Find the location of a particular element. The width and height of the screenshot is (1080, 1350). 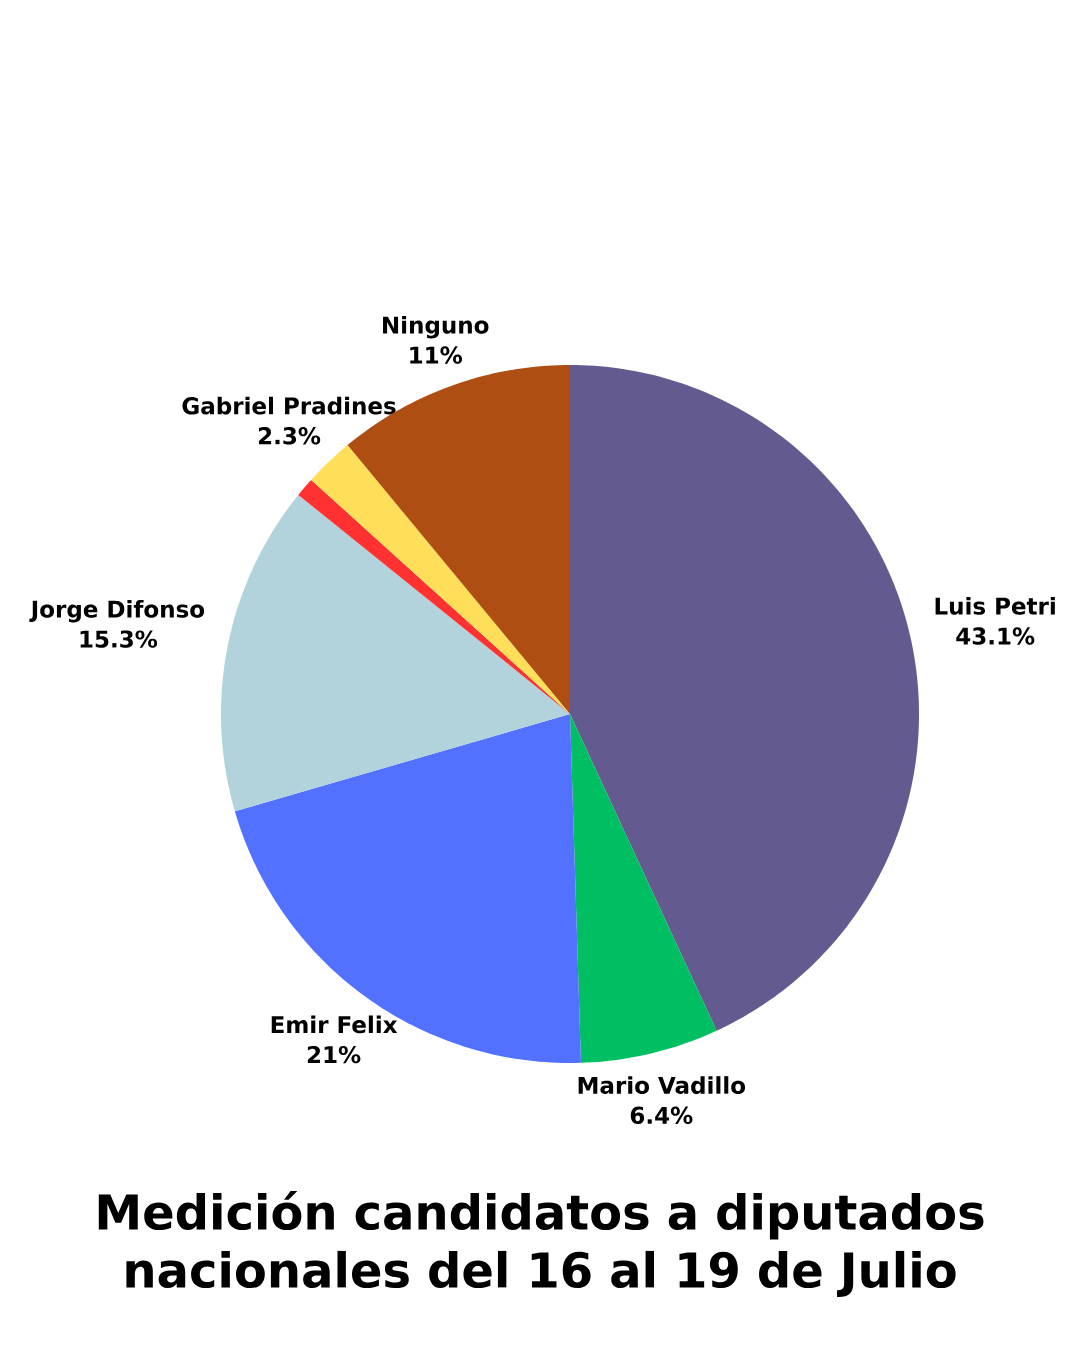

data-label: 21% is located at coordinates (334, 1054).